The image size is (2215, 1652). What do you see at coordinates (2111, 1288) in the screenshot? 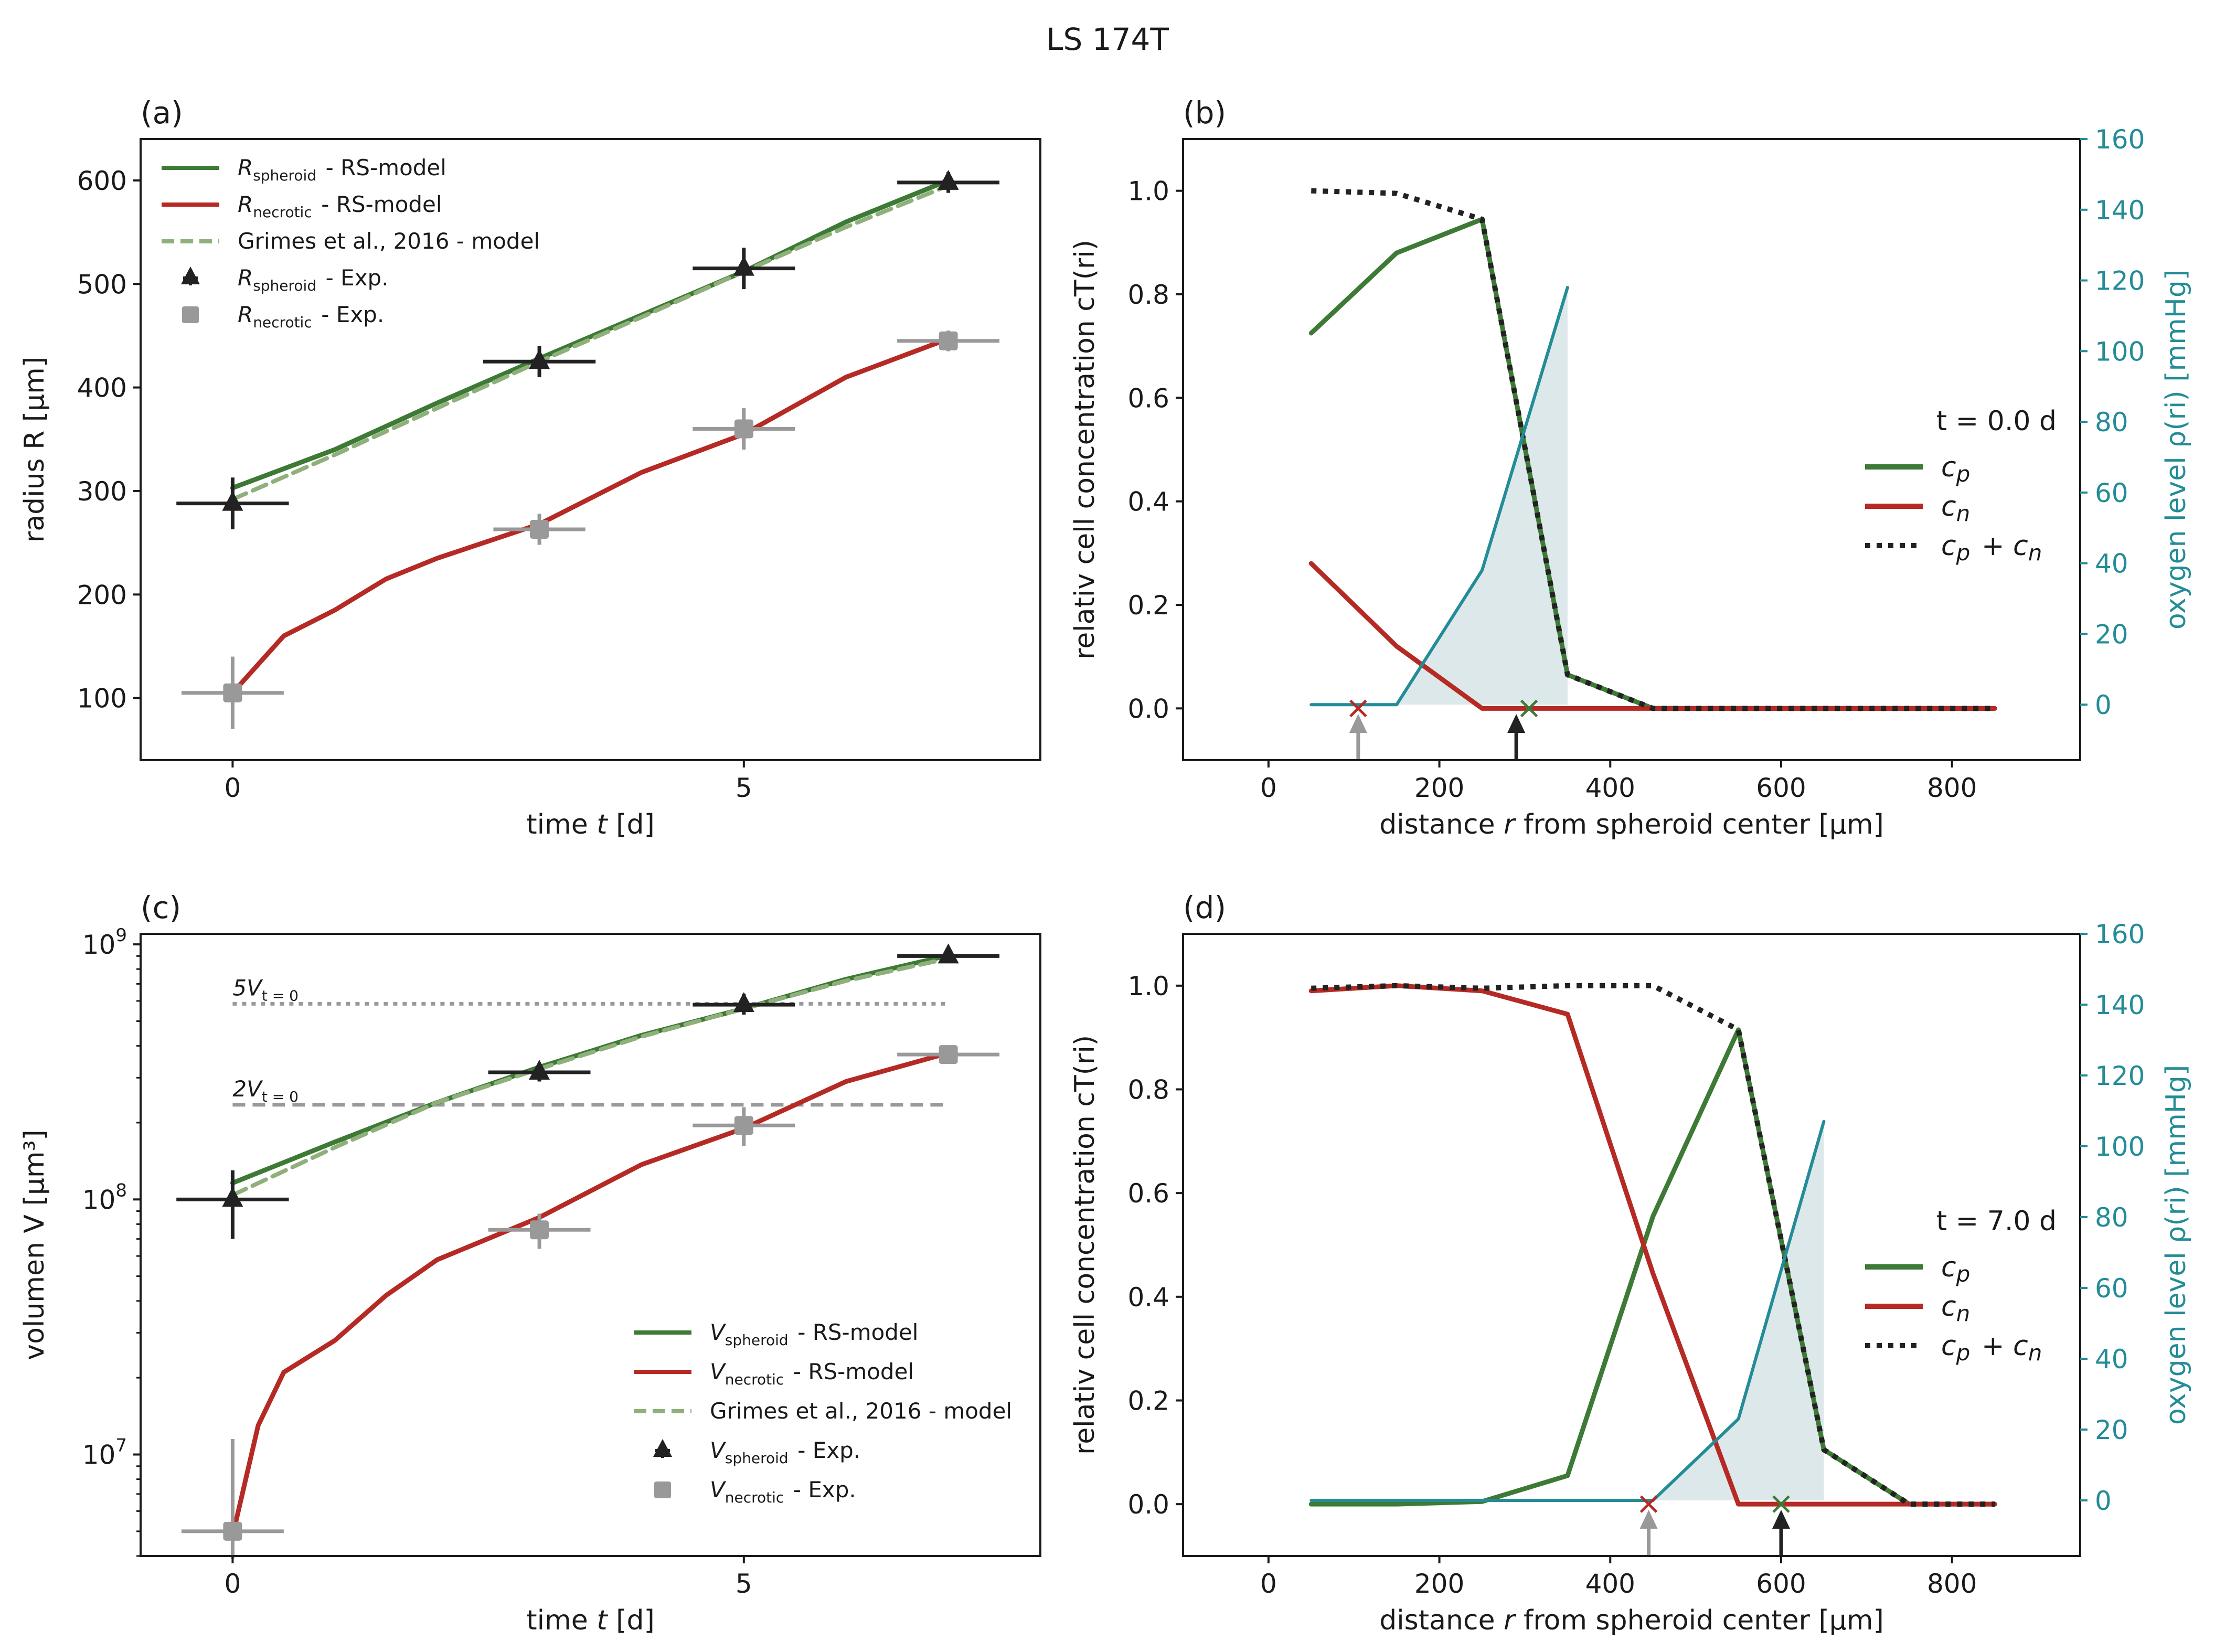
I see `y2-tick-label: 60` at bounding box center [2111, 1288].